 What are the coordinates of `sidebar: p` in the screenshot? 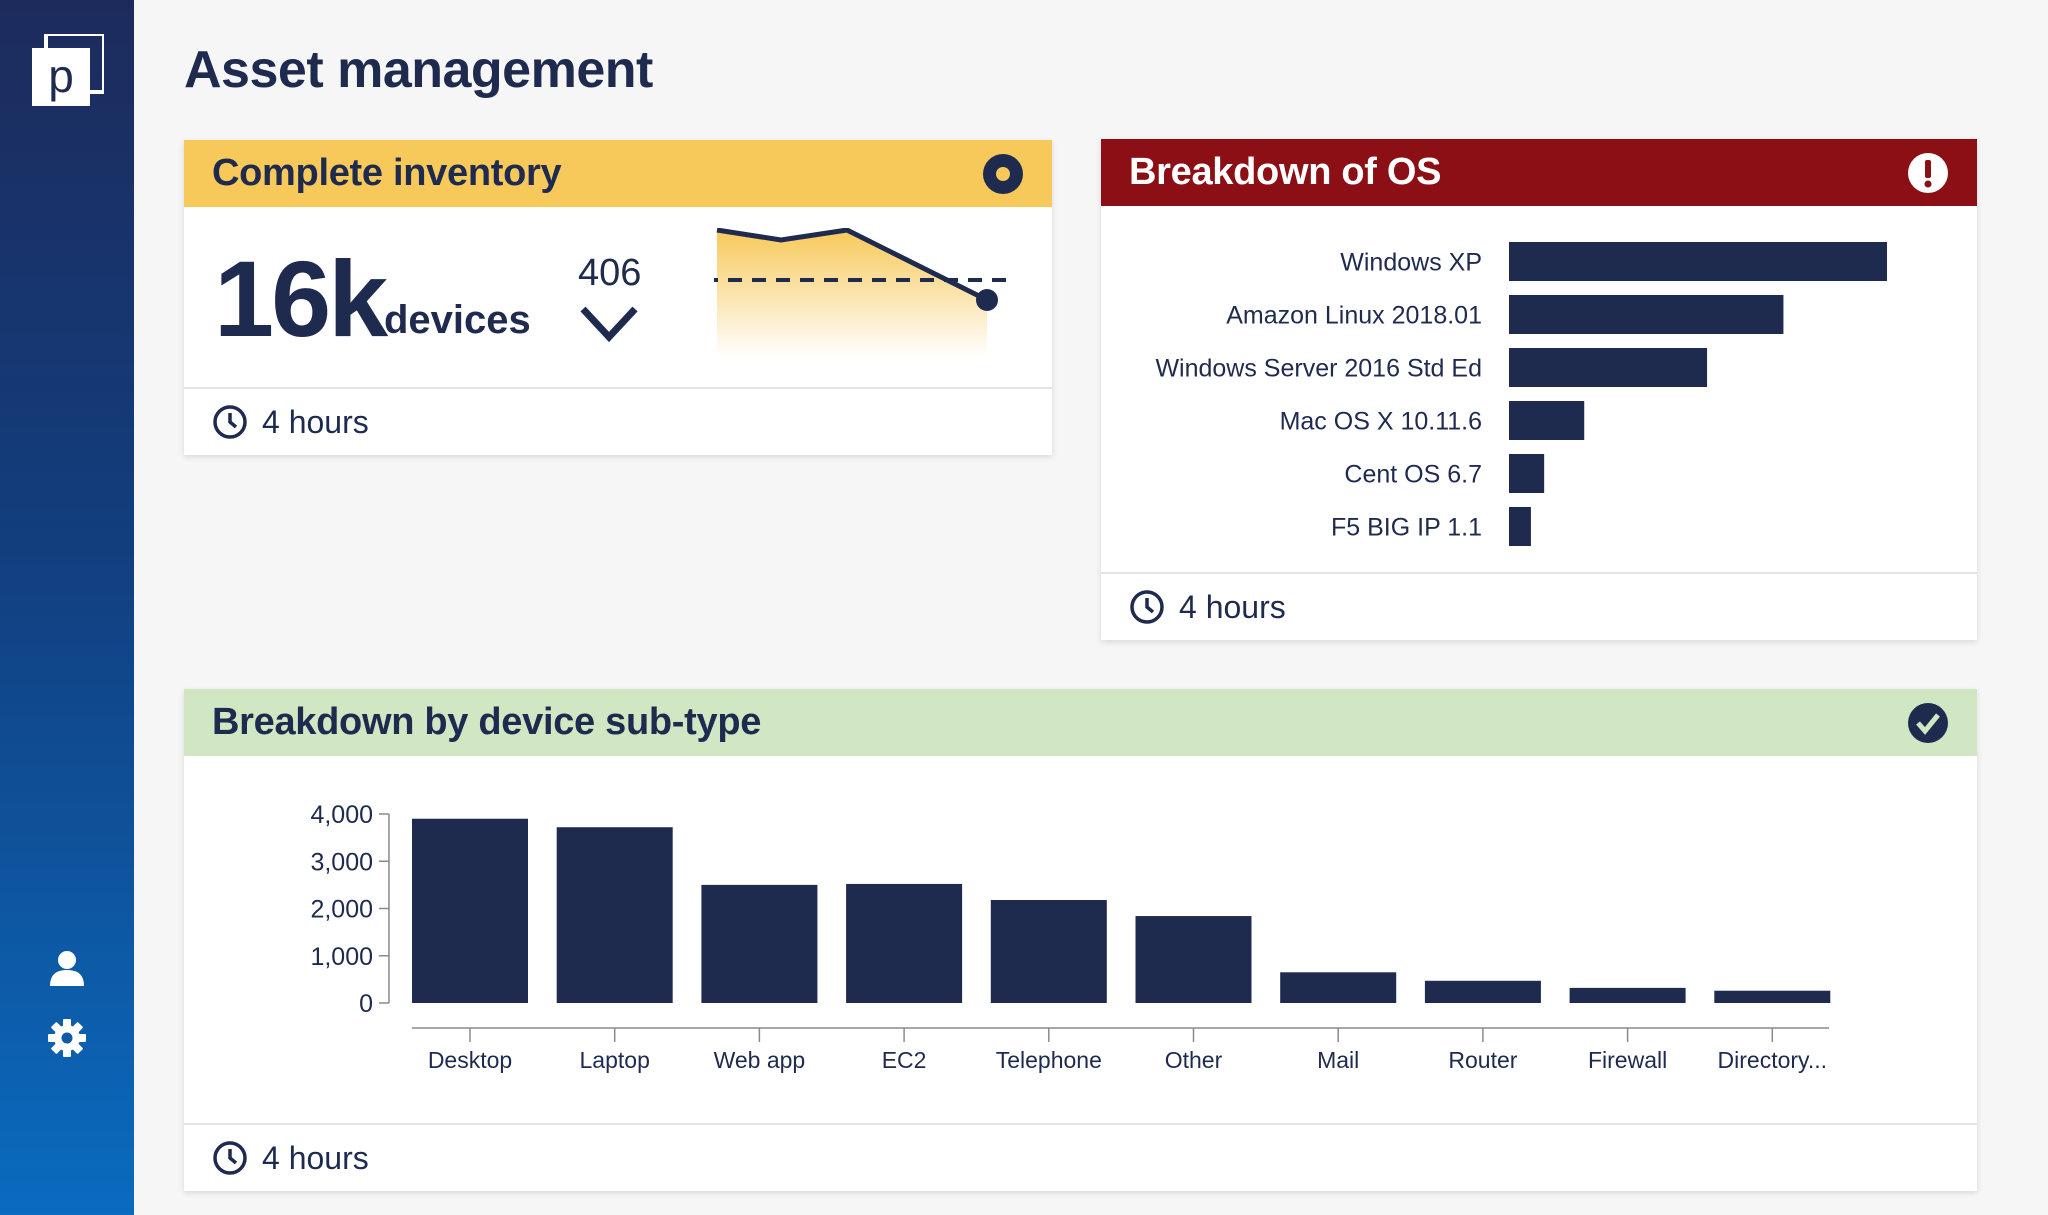 It's located at (67, 607).